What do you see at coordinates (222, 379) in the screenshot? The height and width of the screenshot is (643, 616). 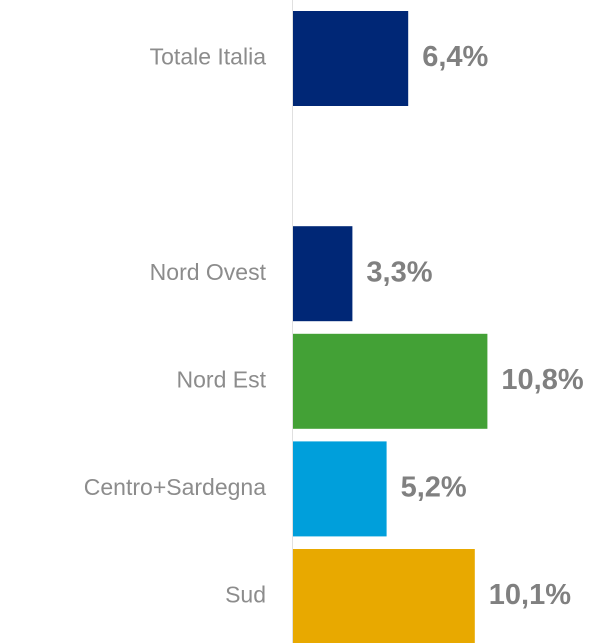 I see `category-label: Nord Est` at bounding box center [222, 379].